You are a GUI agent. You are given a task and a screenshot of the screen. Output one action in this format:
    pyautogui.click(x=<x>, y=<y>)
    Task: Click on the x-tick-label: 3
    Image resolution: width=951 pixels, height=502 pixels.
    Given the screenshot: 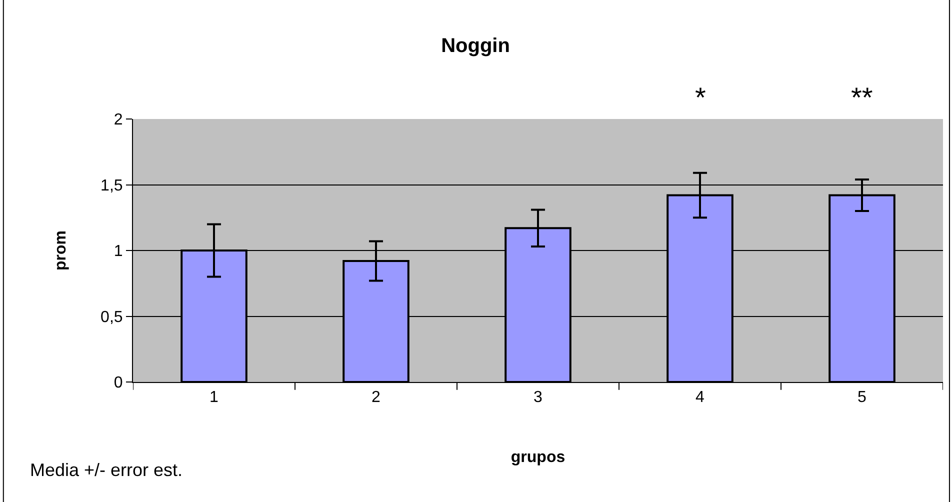 What is the action you would take?
    pyautogui.click(x=538, y=397)
    